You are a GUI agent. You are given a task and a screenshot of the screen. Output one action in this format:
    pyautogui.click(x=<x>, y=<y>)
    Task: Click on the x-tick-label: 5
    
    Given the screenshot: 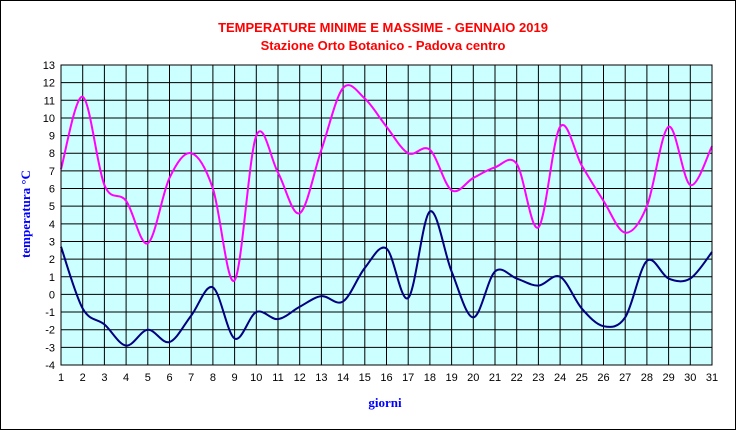 What is the action you would take?
    pyautogui.click(x=148, y=378)
    